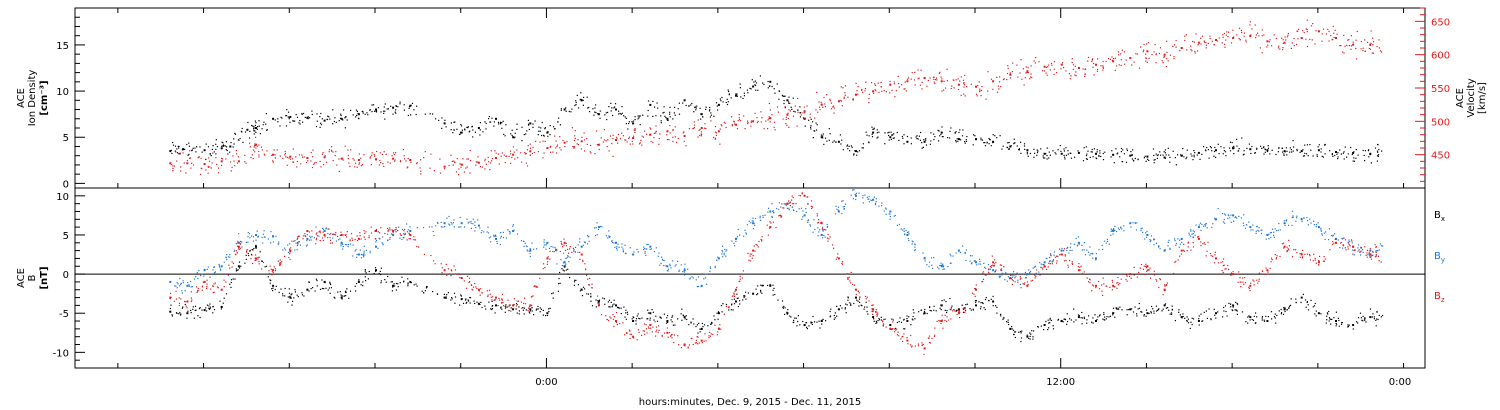 The image size is (1500, 410). I want to click on density-point, so click(513, 137).